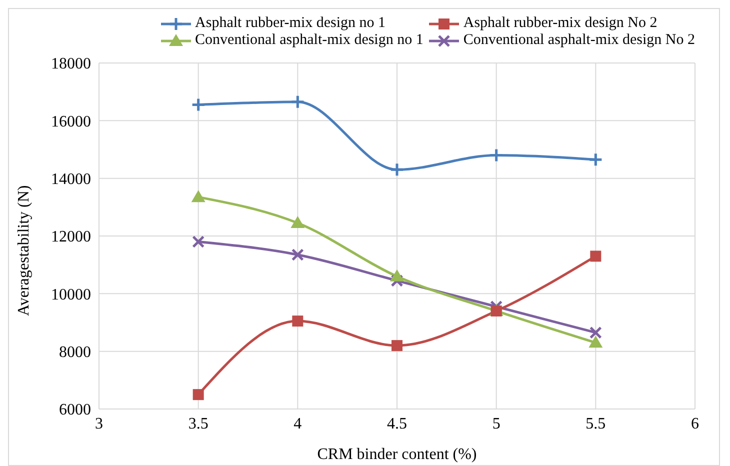 The height and width of the screenshot is (466, 730). I want to click on x-axis-title: CRM binder content (%), so click(397, 454).